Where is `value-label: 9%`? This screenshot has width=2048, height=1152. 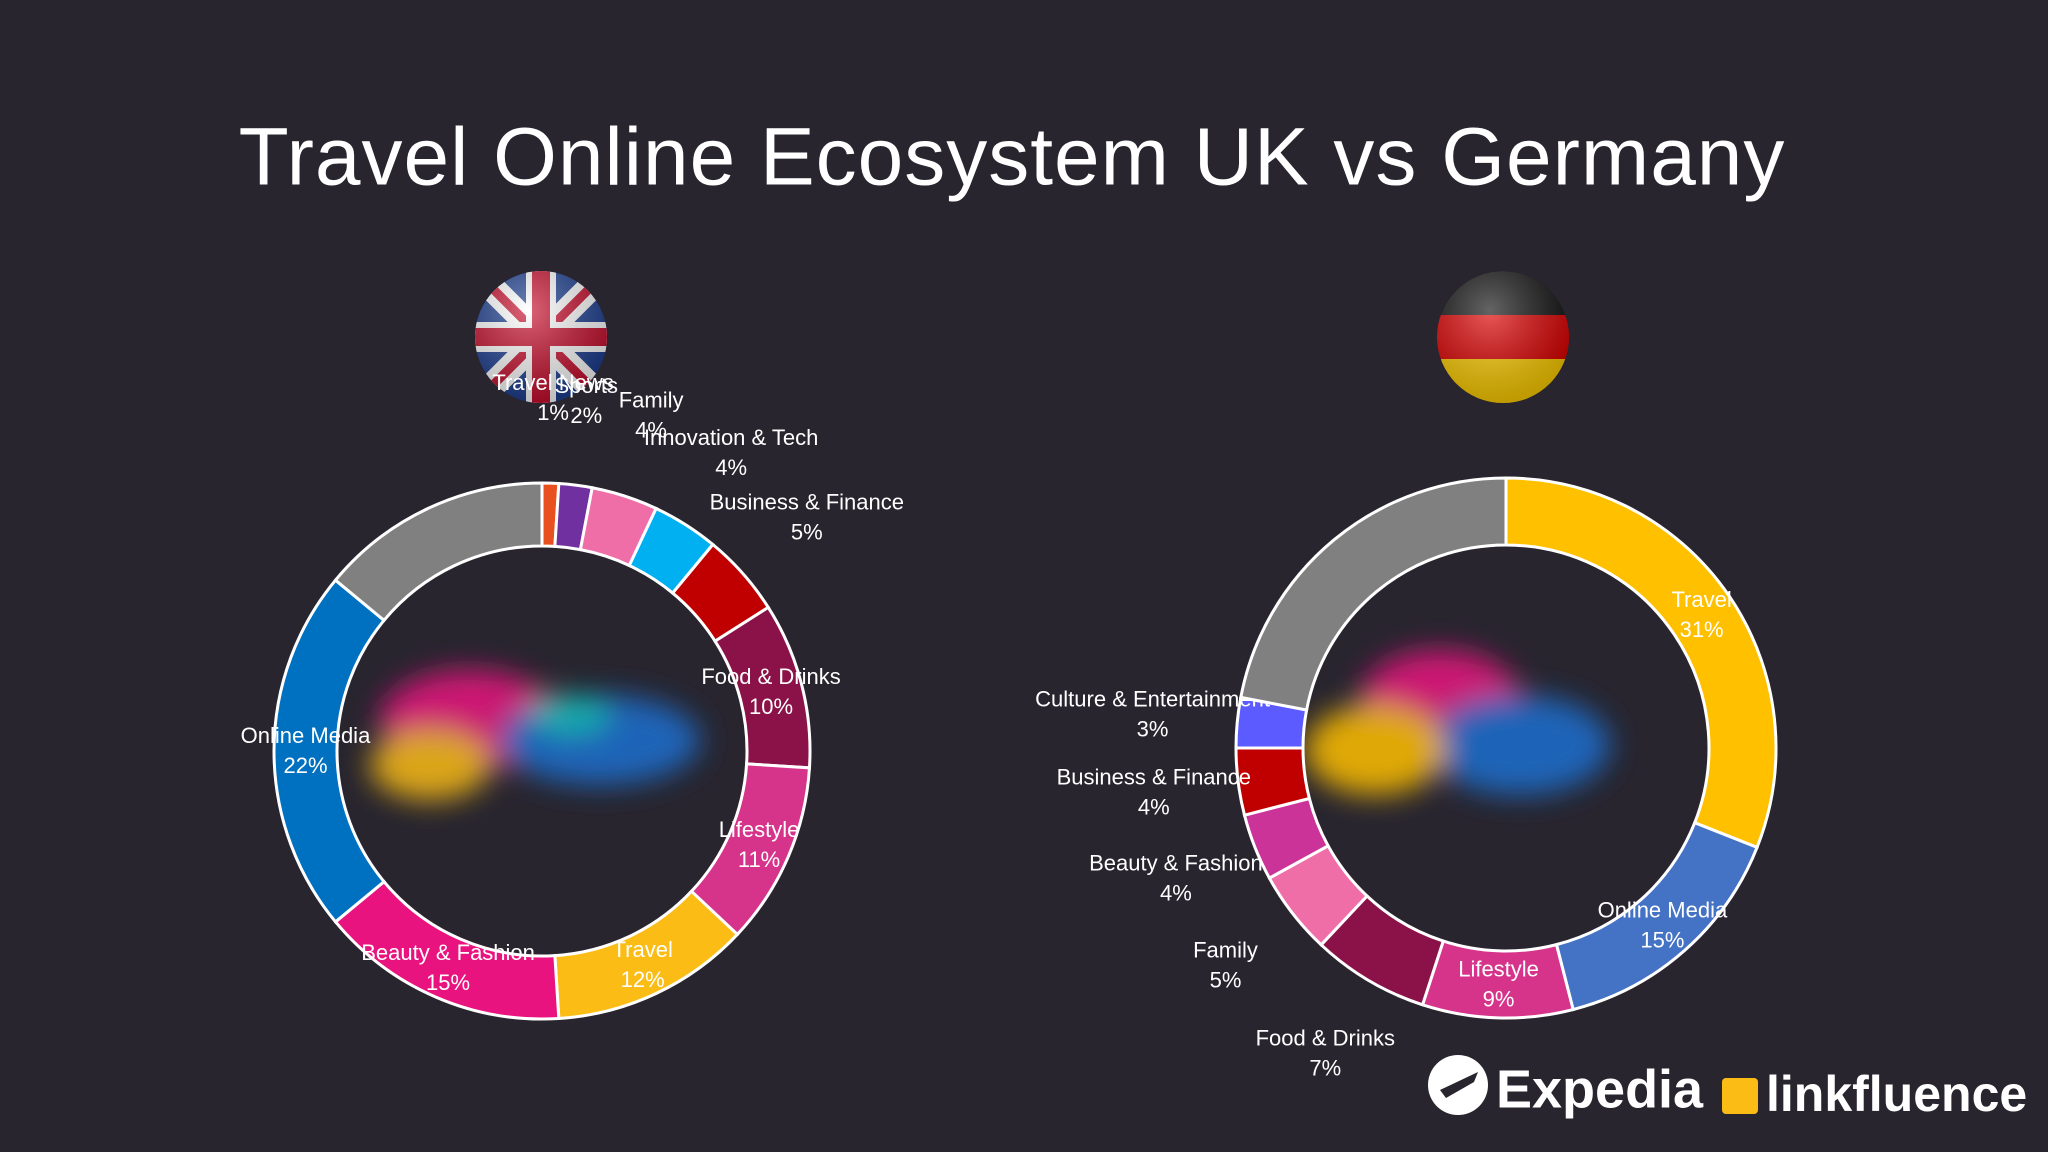
value-label: 9% is located at coordinates (1499, 998).